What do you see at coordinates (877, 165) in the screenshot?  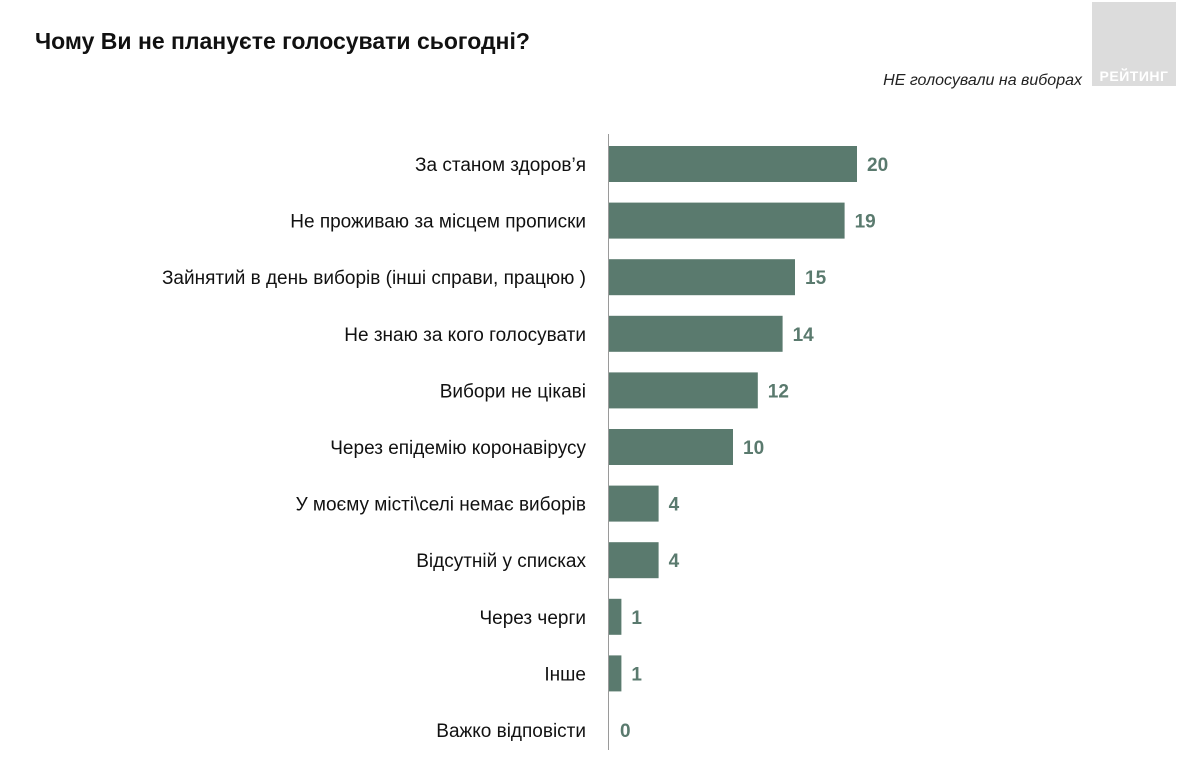 I see `value-label: 20` at bounding box center [877, 165].